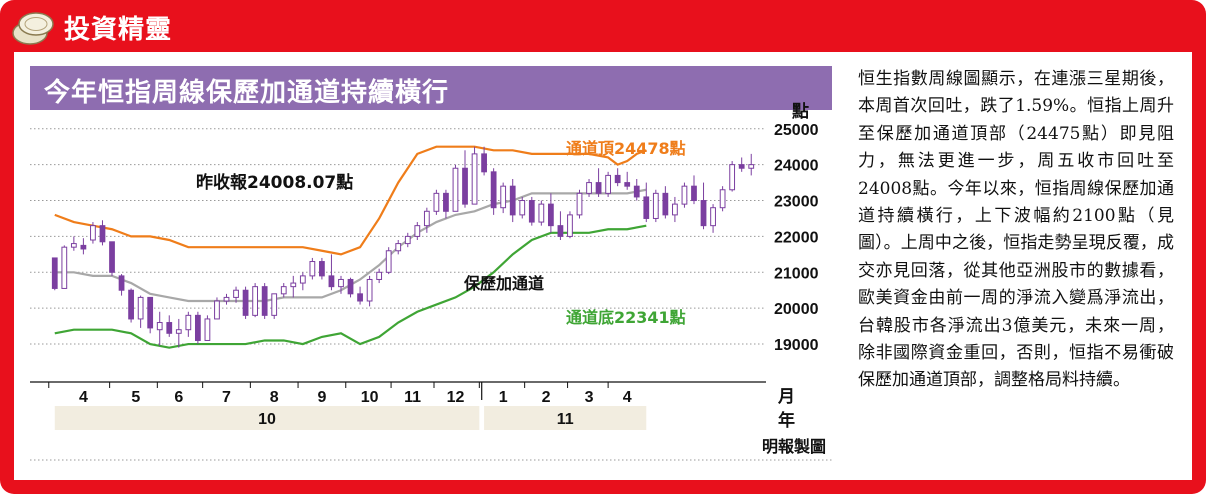  Describe the element at coordinates (796, 237) in the screenshot. I see `y-tick-label: 22000` at that location.